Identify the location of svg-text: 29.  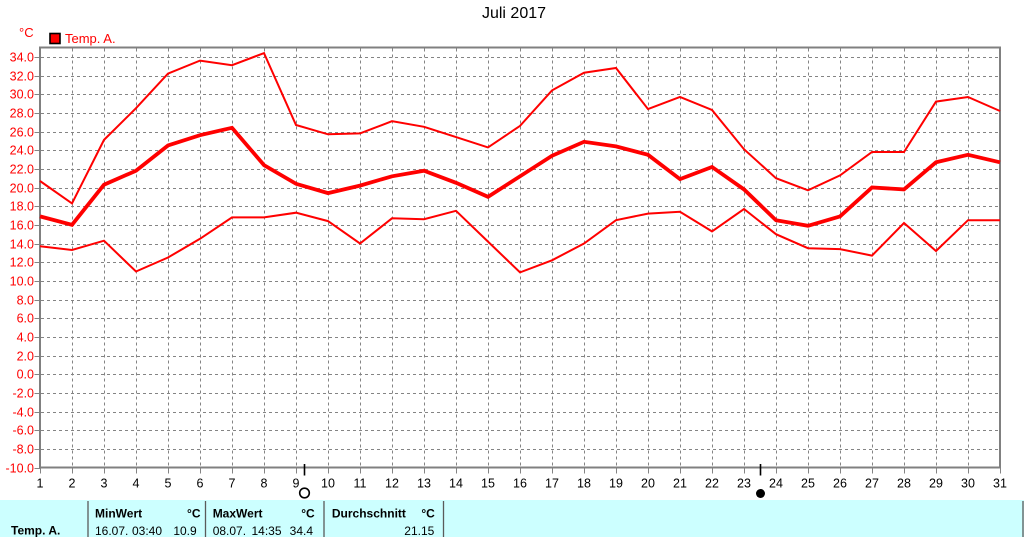
(936, 484).